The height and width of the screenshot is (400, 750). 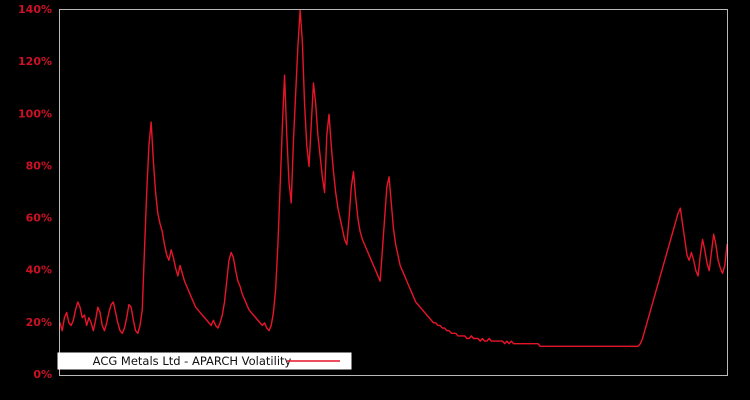 What do you see at coordinates (35, 9) in the screenshot?
I see `y-axis-tick-label: 140%` at bounding box center [35, 9].